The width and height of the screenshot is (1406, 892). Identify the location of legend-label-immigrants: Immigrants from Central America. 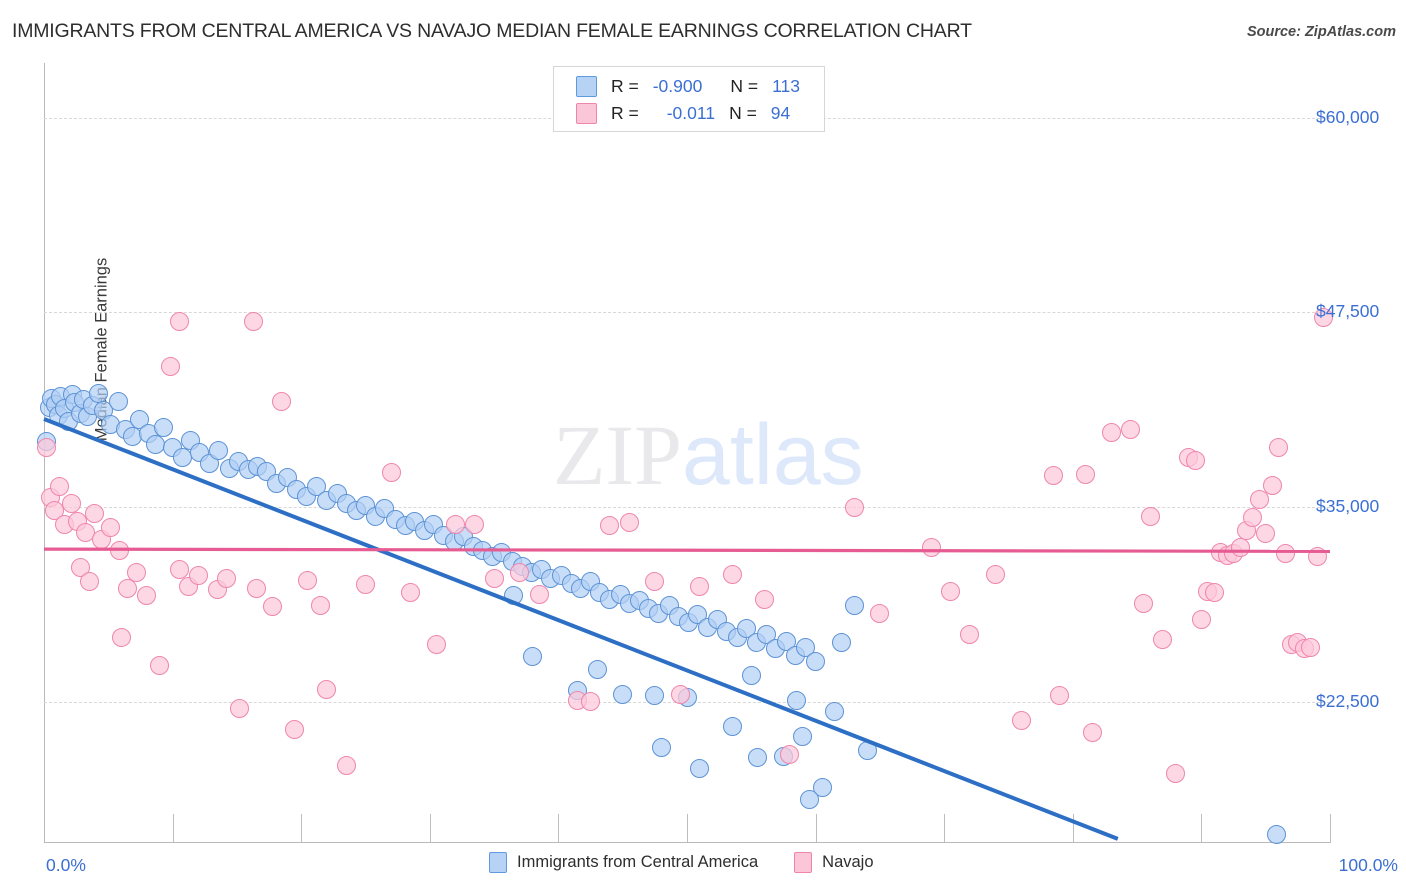
(638, 862).